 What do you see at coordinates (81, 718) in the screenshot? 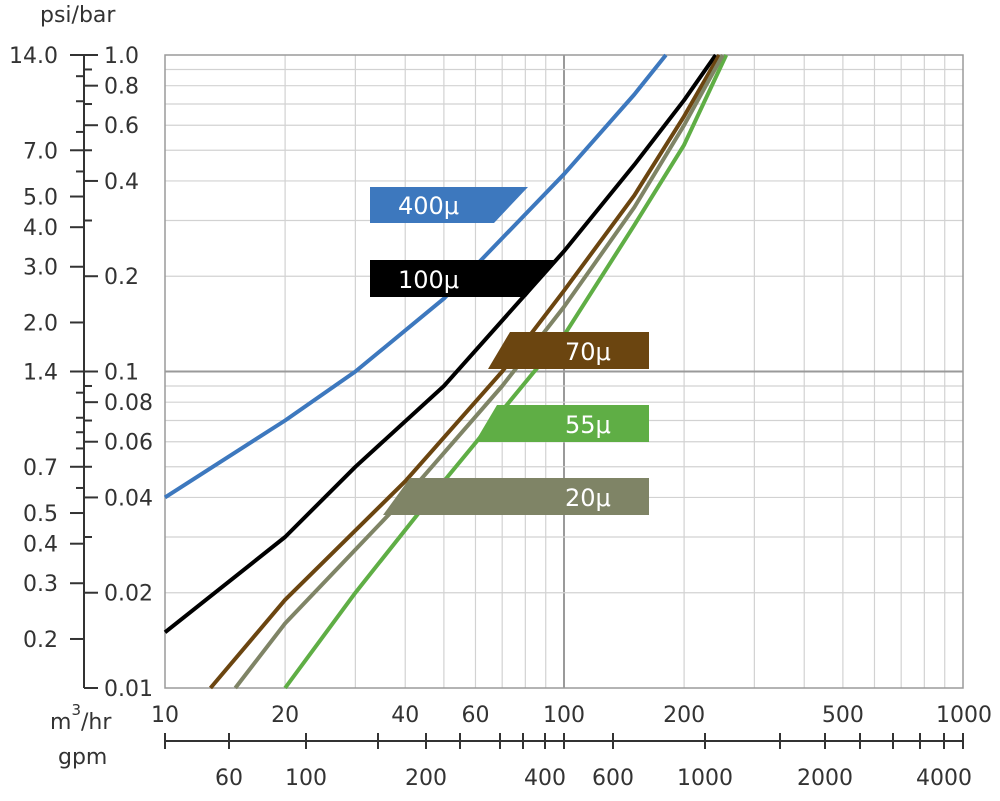
I see `x-unit-label: m3/hr` at bounding box center [81, 718].